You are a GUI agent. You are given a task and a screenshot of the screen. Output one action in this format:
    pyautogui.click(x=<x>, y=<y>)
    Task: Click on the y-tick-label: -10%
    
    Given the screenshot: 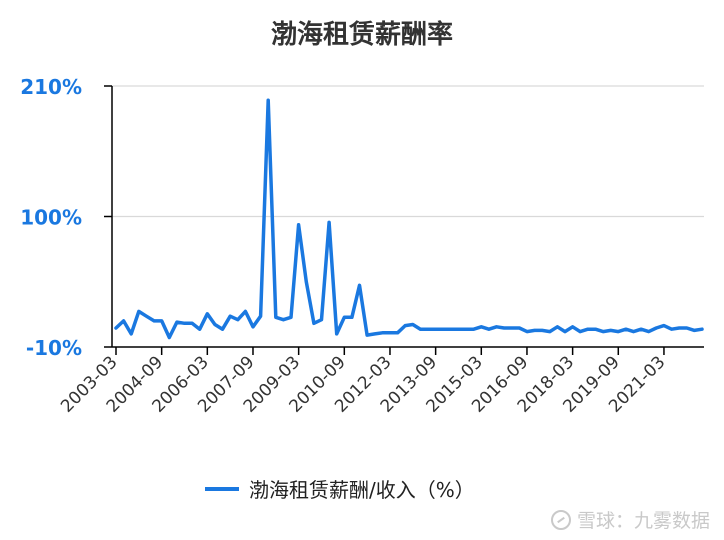 What is the action you would take?
    pyautogui.click(x=54, y=348)
    